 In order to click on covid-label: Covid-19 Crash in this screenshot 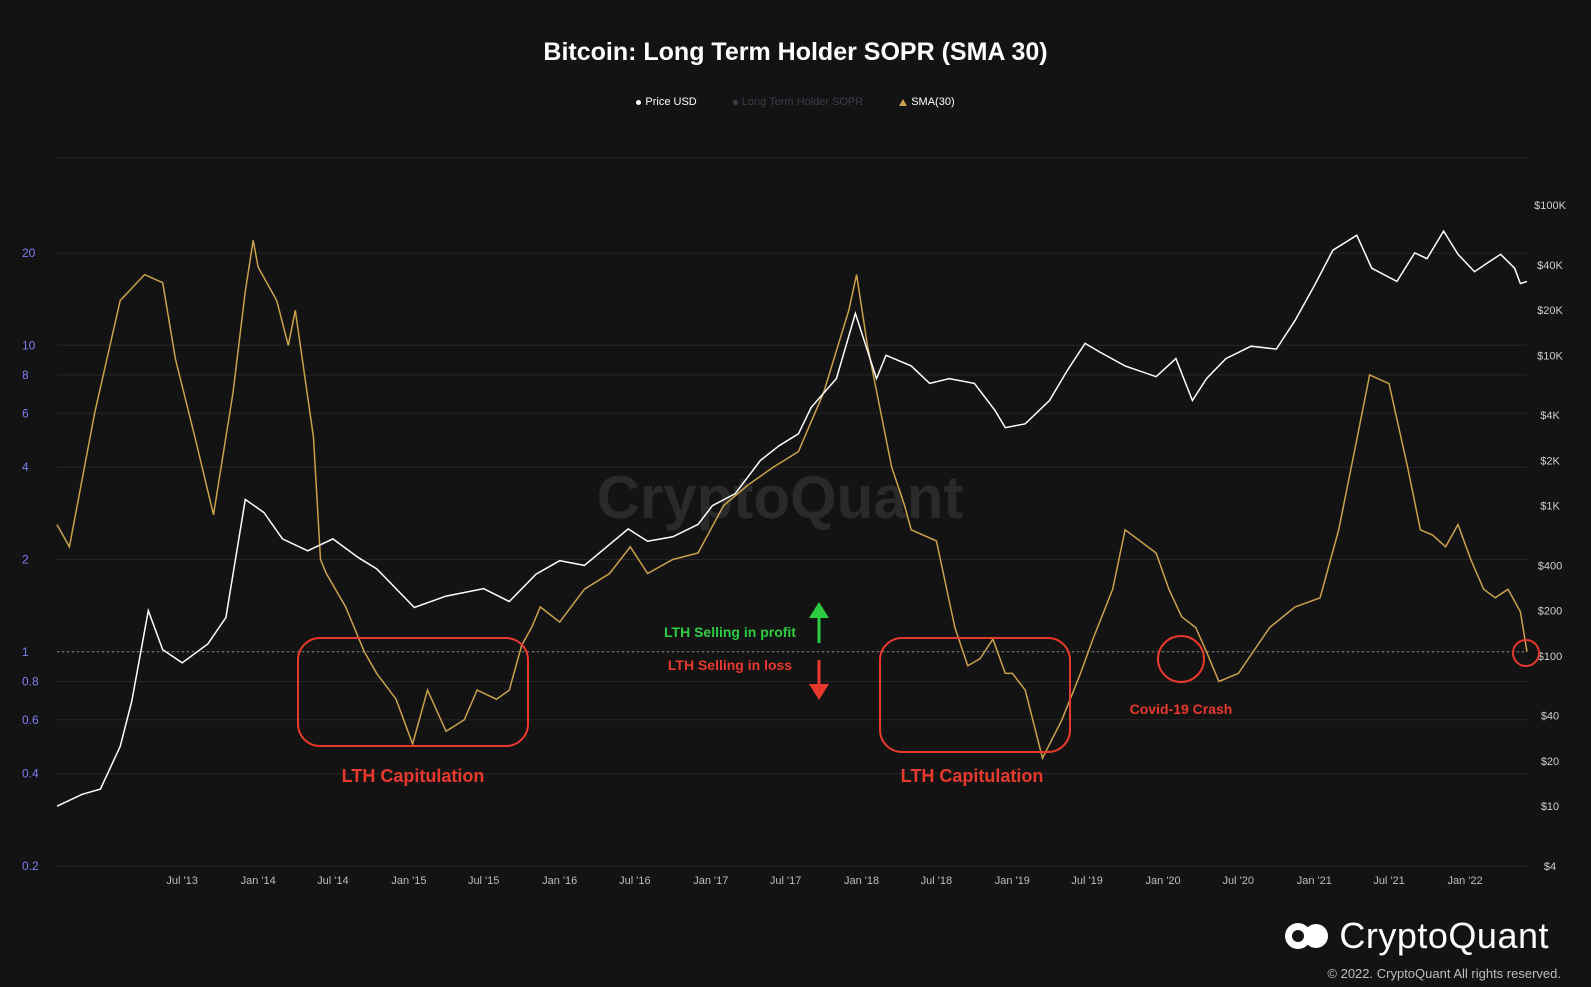, I will do `click(1181, 709)`.